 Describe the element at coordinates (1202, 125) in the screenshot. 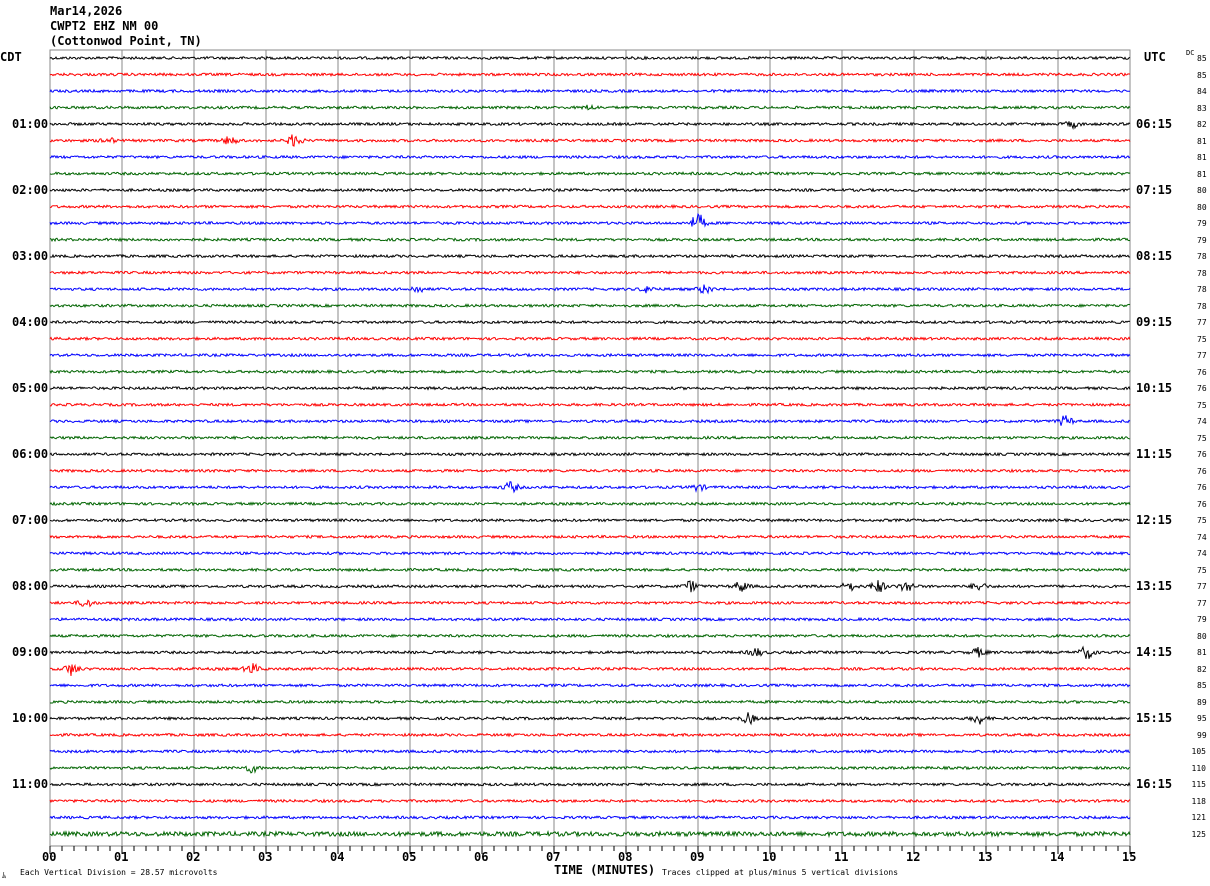

I see `dc-value: 82` at that location.